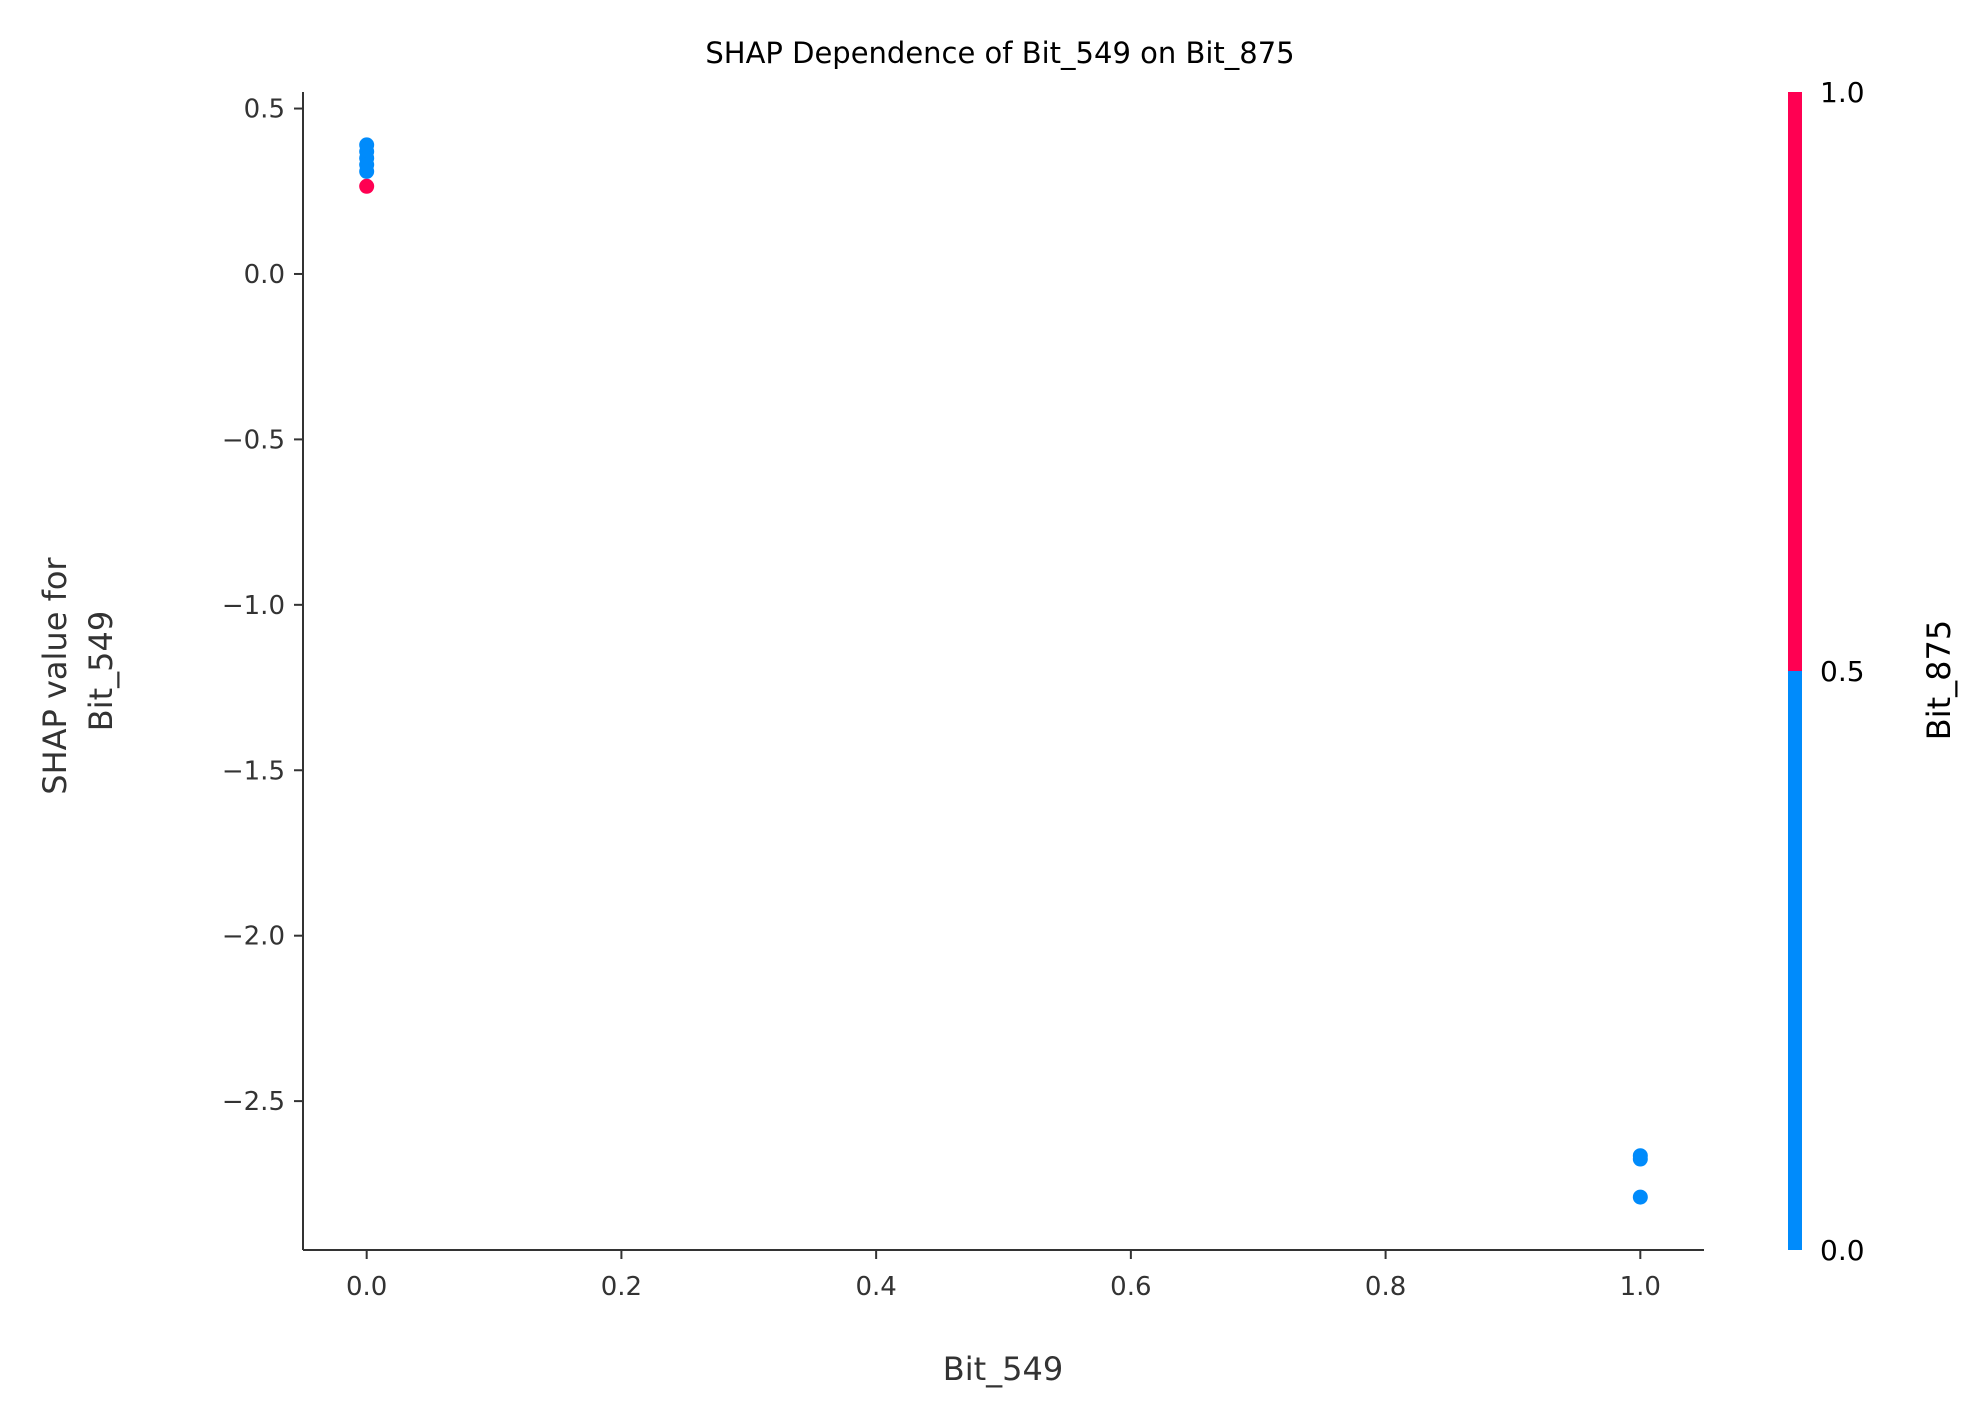 This screenshot has height=1422, width=1986. What do you see at coordinates (253, 937) in the screenshot?
I see `y-tick-label: −2.0` at bounding box center [253, 937].